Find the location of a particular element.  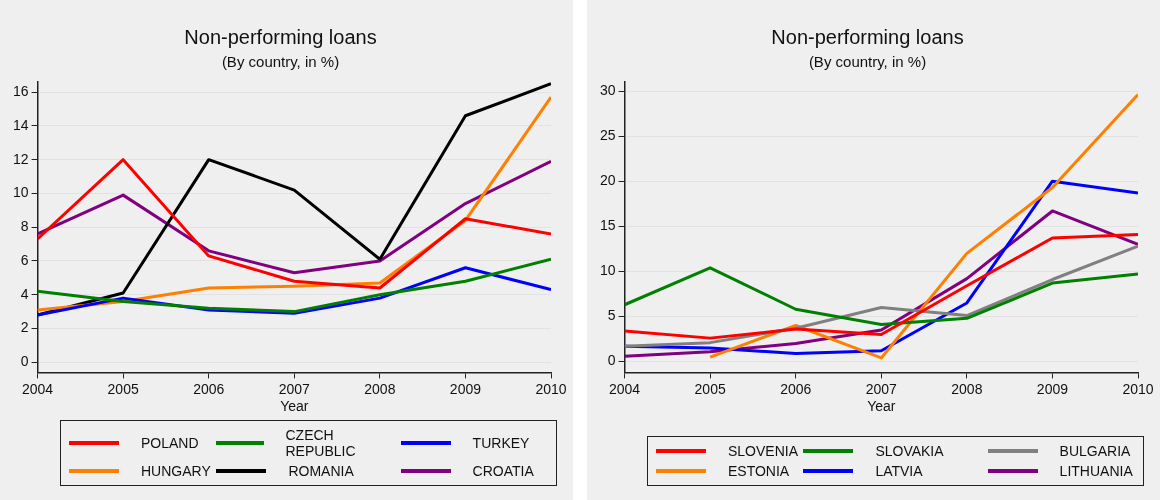

y-tick-label: 30 is located at coordinates (607, 89).